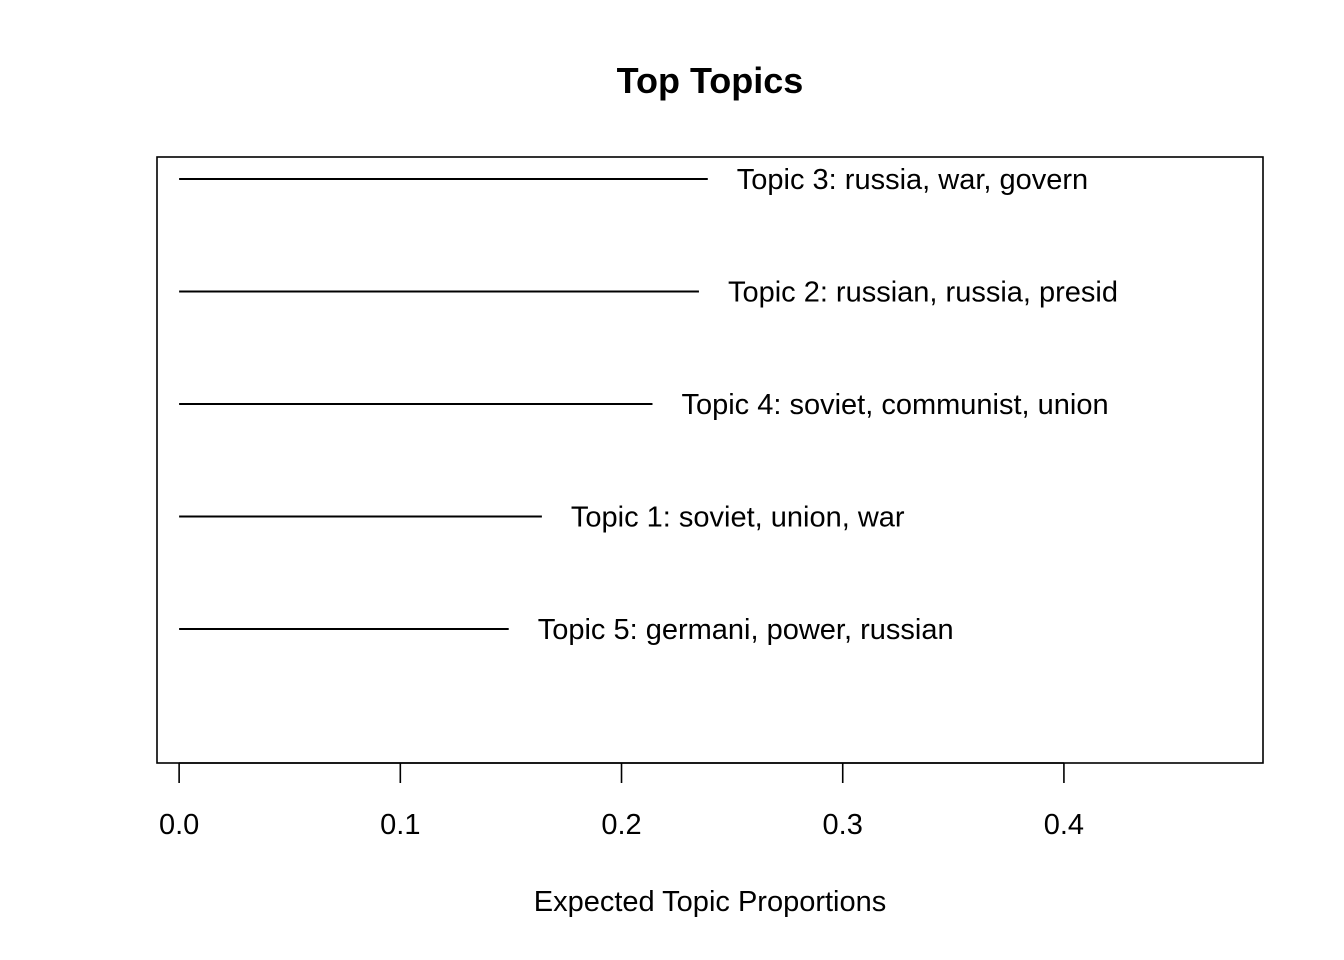  What do you see at coordinates (621, 802) in the screenshot?
I see `x-axis-ticks: 0.0 0.1 0.2 0.3 0.4` at bounding box center [621, 802].